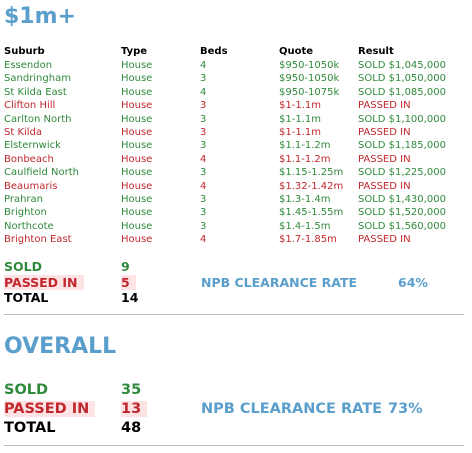 This screenshot has width=472, height=453. Describe the element at coordinates (402, 213) in the screenshot. I see `table-cell: SOLD $1,520,000` at that location.